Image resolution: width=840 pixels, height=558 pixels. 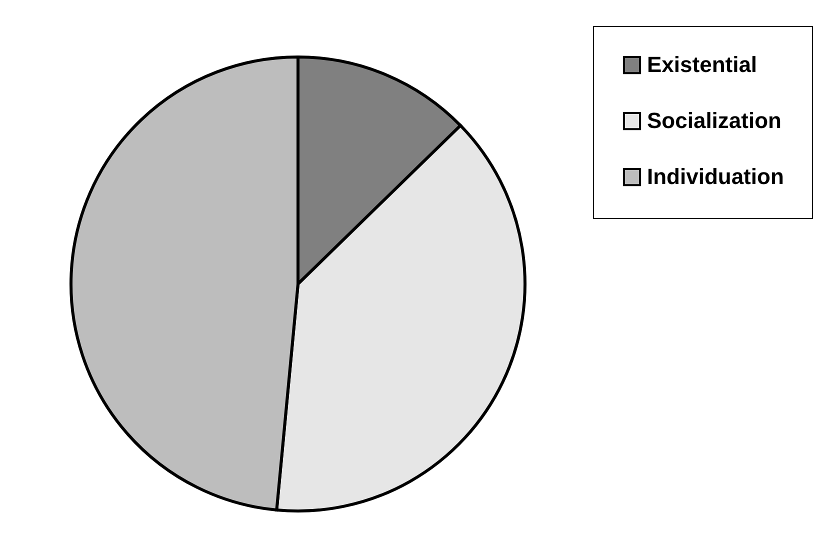 I want to click on legend-label: Existential, so click(x=702, y=64).